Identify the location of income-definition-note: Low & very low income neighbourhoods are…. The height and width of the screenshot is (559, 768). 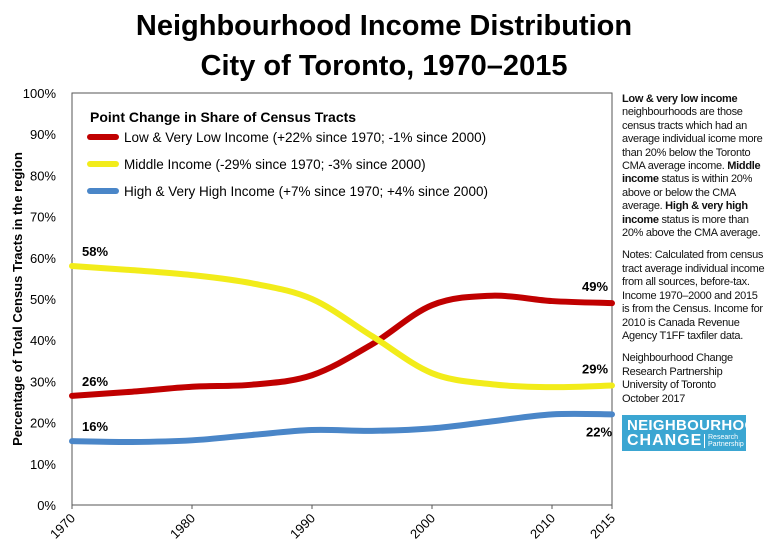
(694, 166).